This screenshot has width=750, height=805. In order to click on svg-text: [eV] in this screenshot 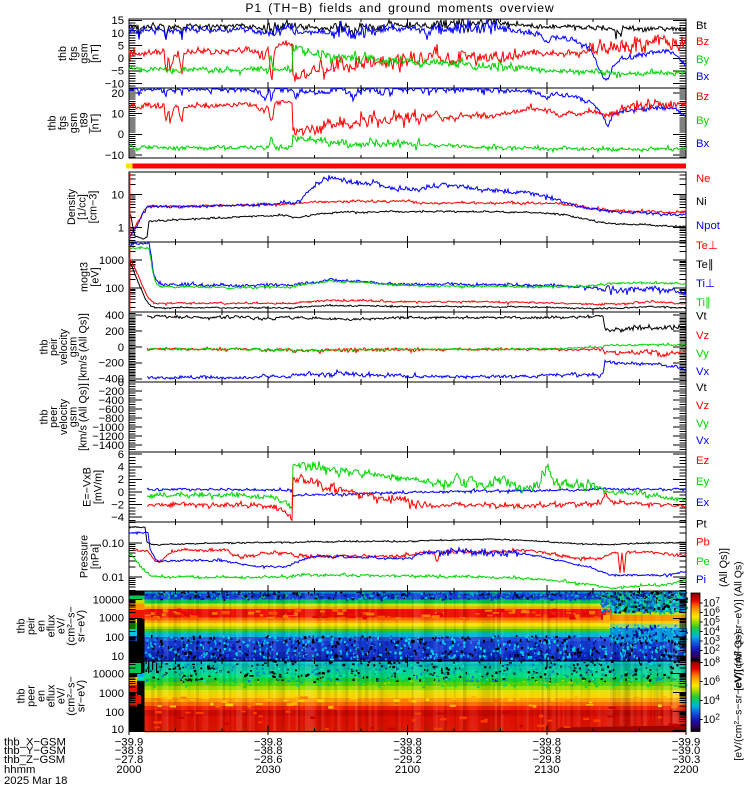, I will do `click(96, 276)`.